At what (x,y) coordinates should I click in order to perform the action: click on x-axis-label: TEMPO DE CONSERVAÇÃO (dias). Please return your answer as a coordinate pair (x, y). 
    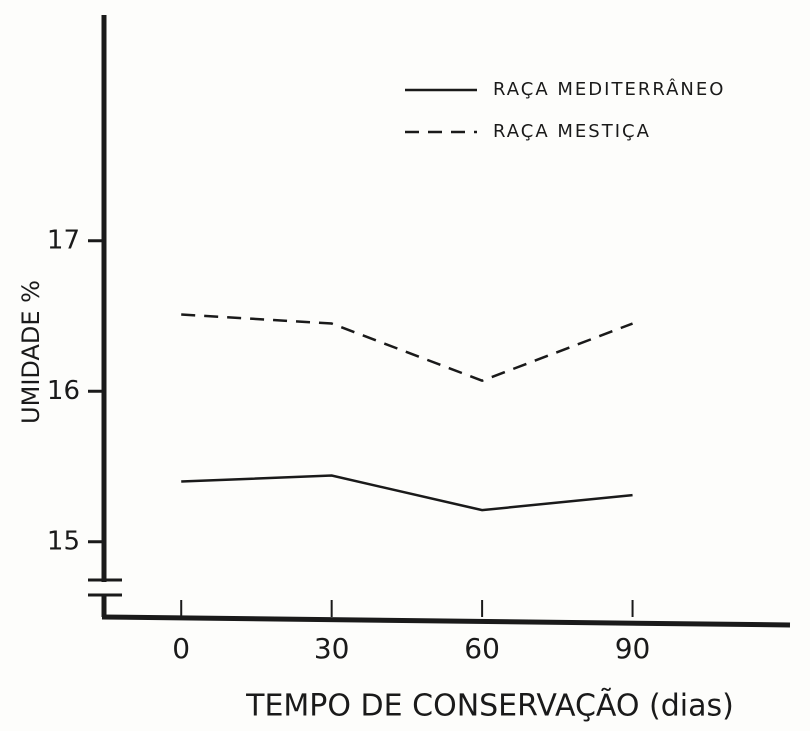
    Looking at the image, I should click on (489, 706).